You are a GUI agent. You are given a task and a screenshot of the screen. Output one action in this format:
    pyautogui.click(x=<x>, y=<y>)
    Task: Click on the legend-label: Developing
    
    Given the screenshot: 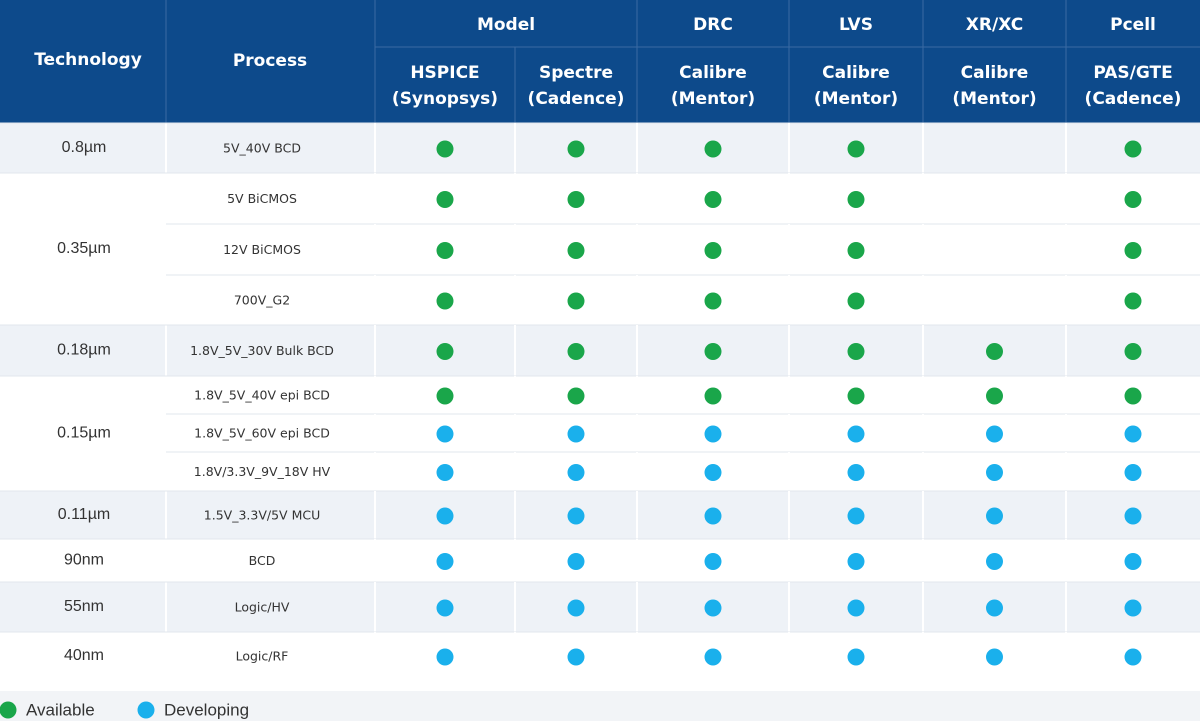 What is the action you would take?
    pyautogui.click(x=206, y=709)
    